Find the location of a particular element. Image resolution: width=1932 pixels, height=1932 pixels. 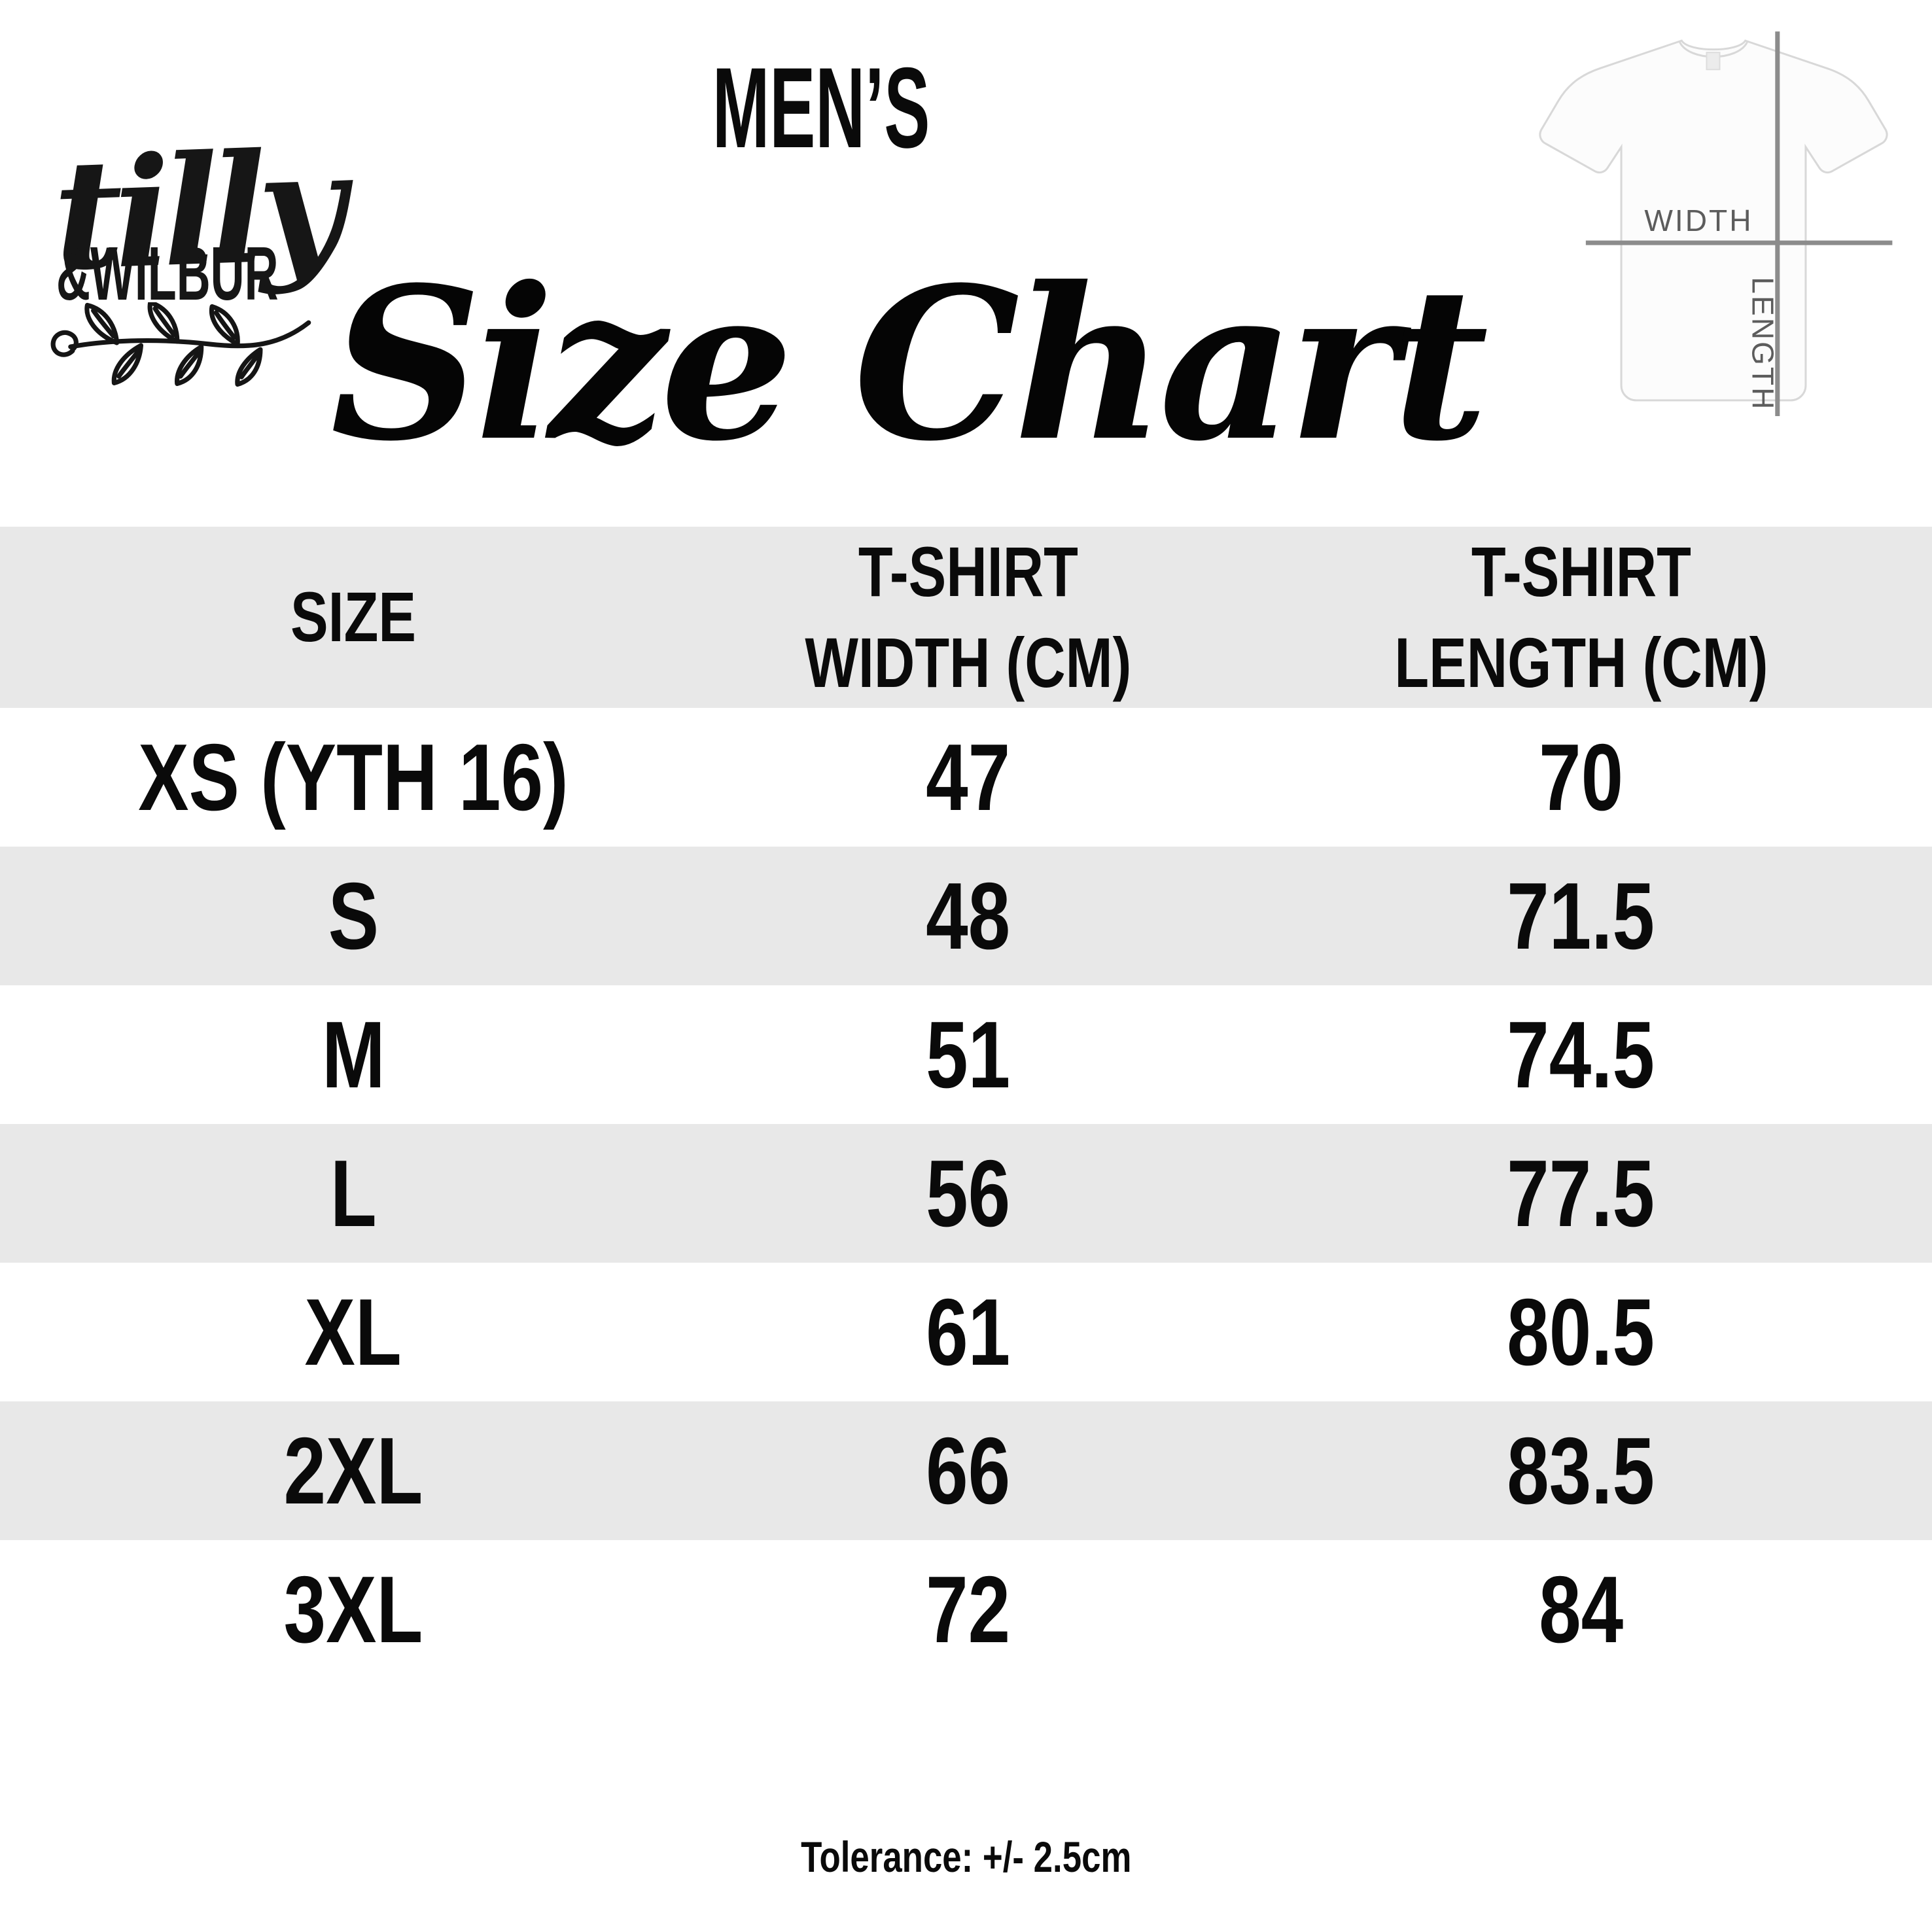

length-cell-text: 70 is located at coordinates (1581, 777).